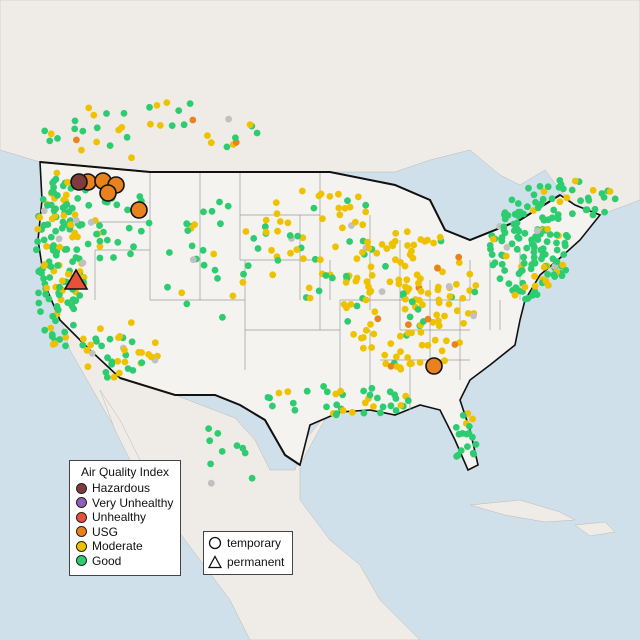 This screenshot has width=640, height=640. I want to click on circle-icon, so click(215, 542).